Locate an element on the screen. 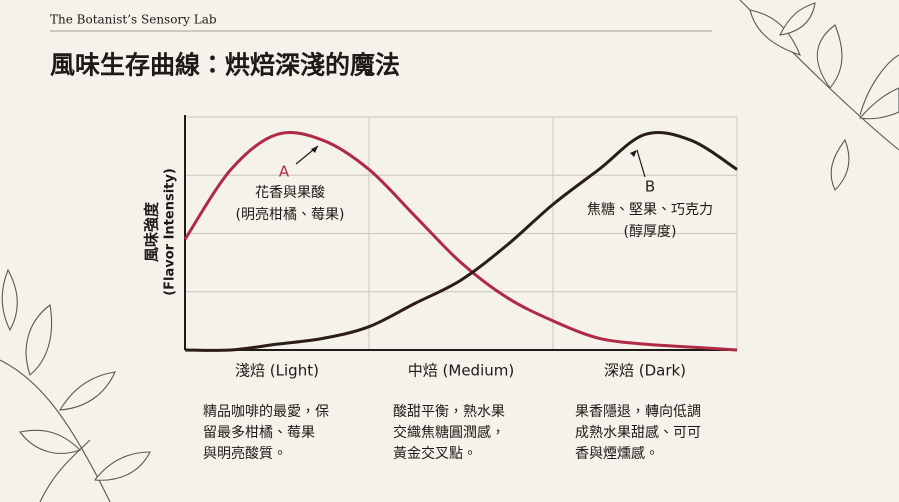  note-text: 香與煙燻感。 is located at coordinates (617, 453).